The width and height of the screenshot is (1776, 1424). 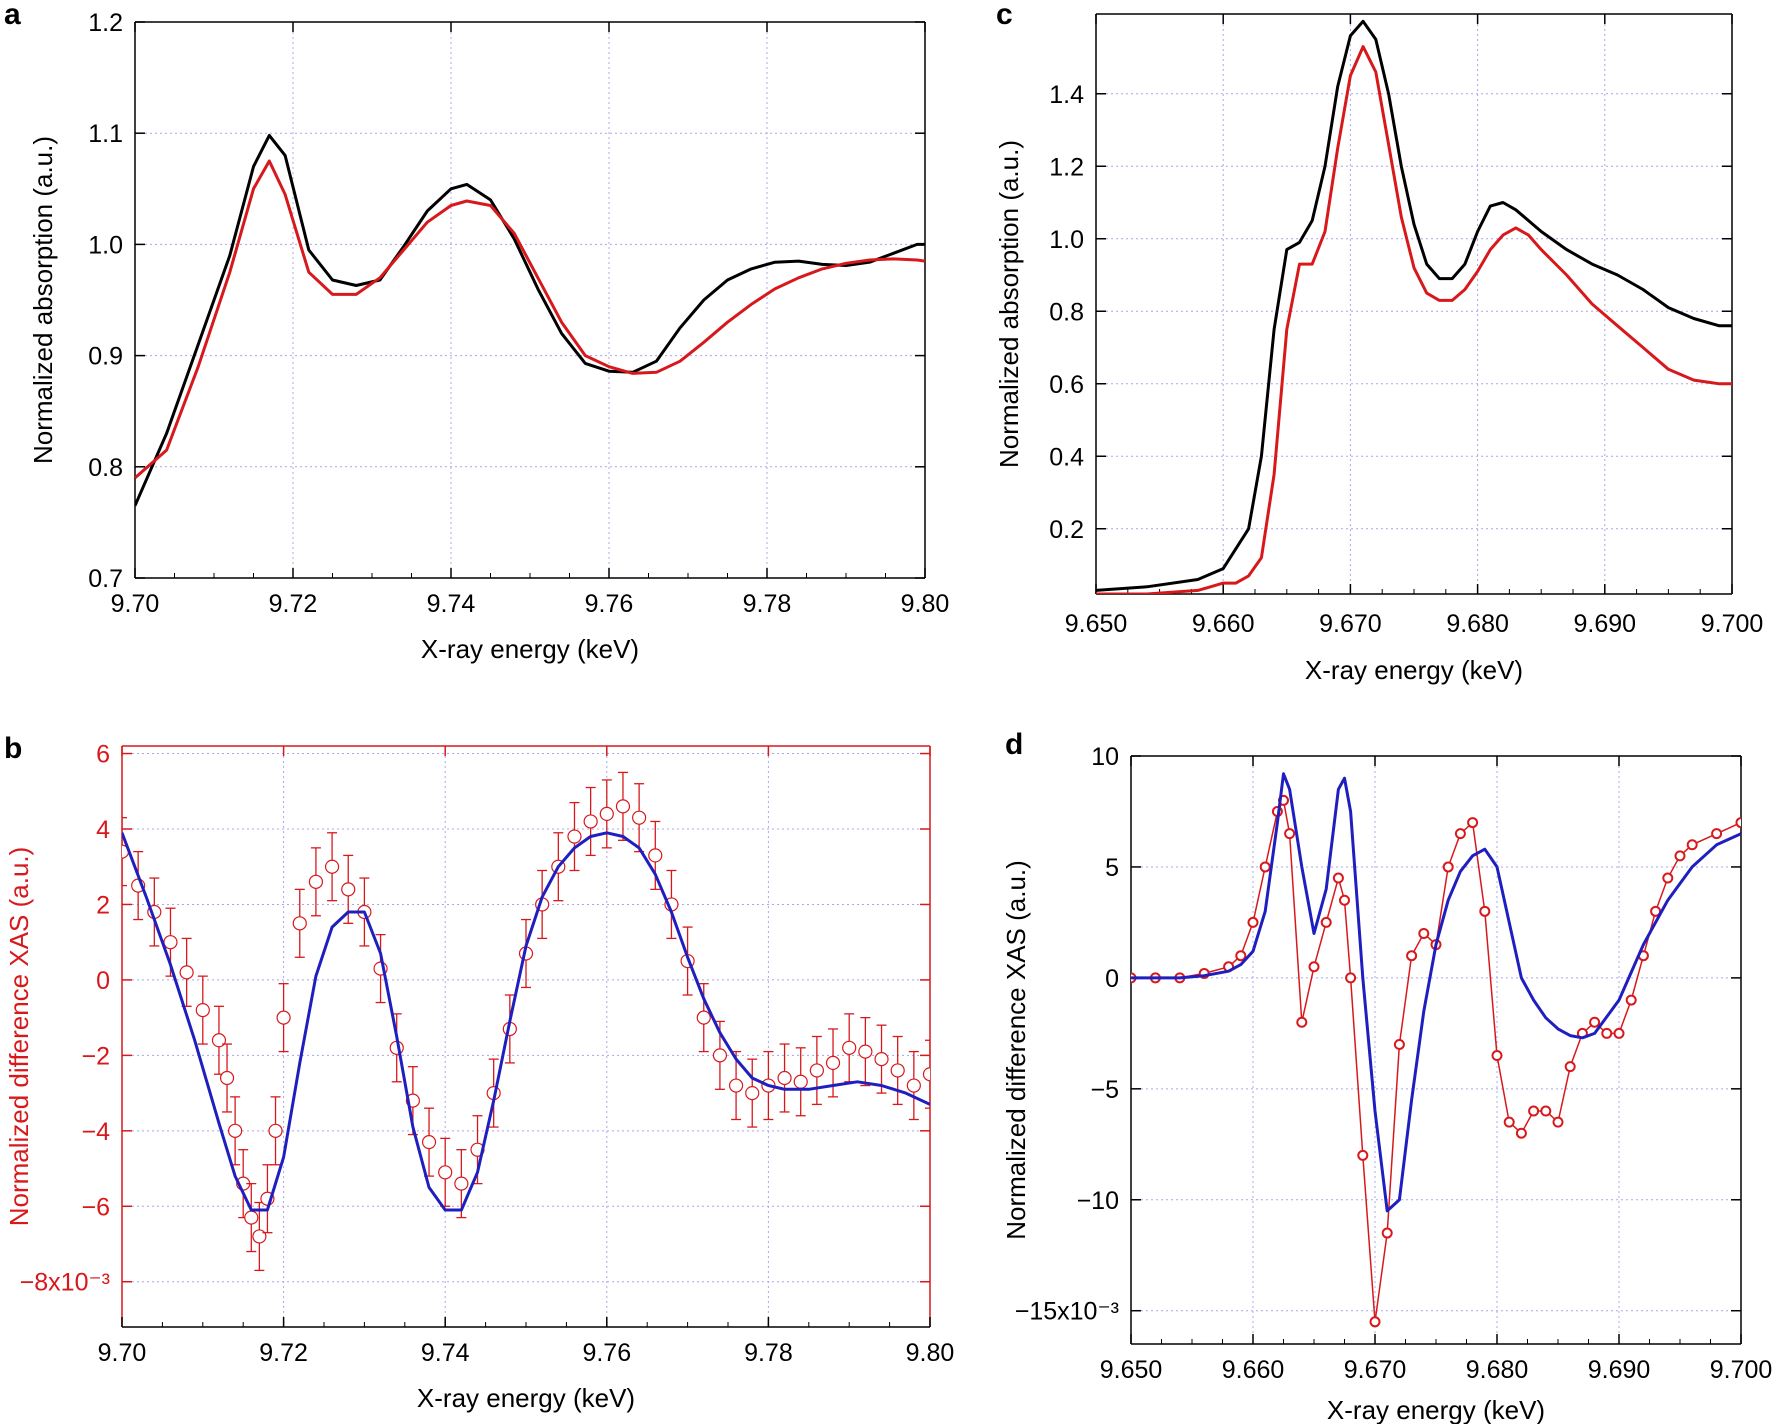 I want to click on pc-ytick-label: 0.4, so click(x=1066, y=457).